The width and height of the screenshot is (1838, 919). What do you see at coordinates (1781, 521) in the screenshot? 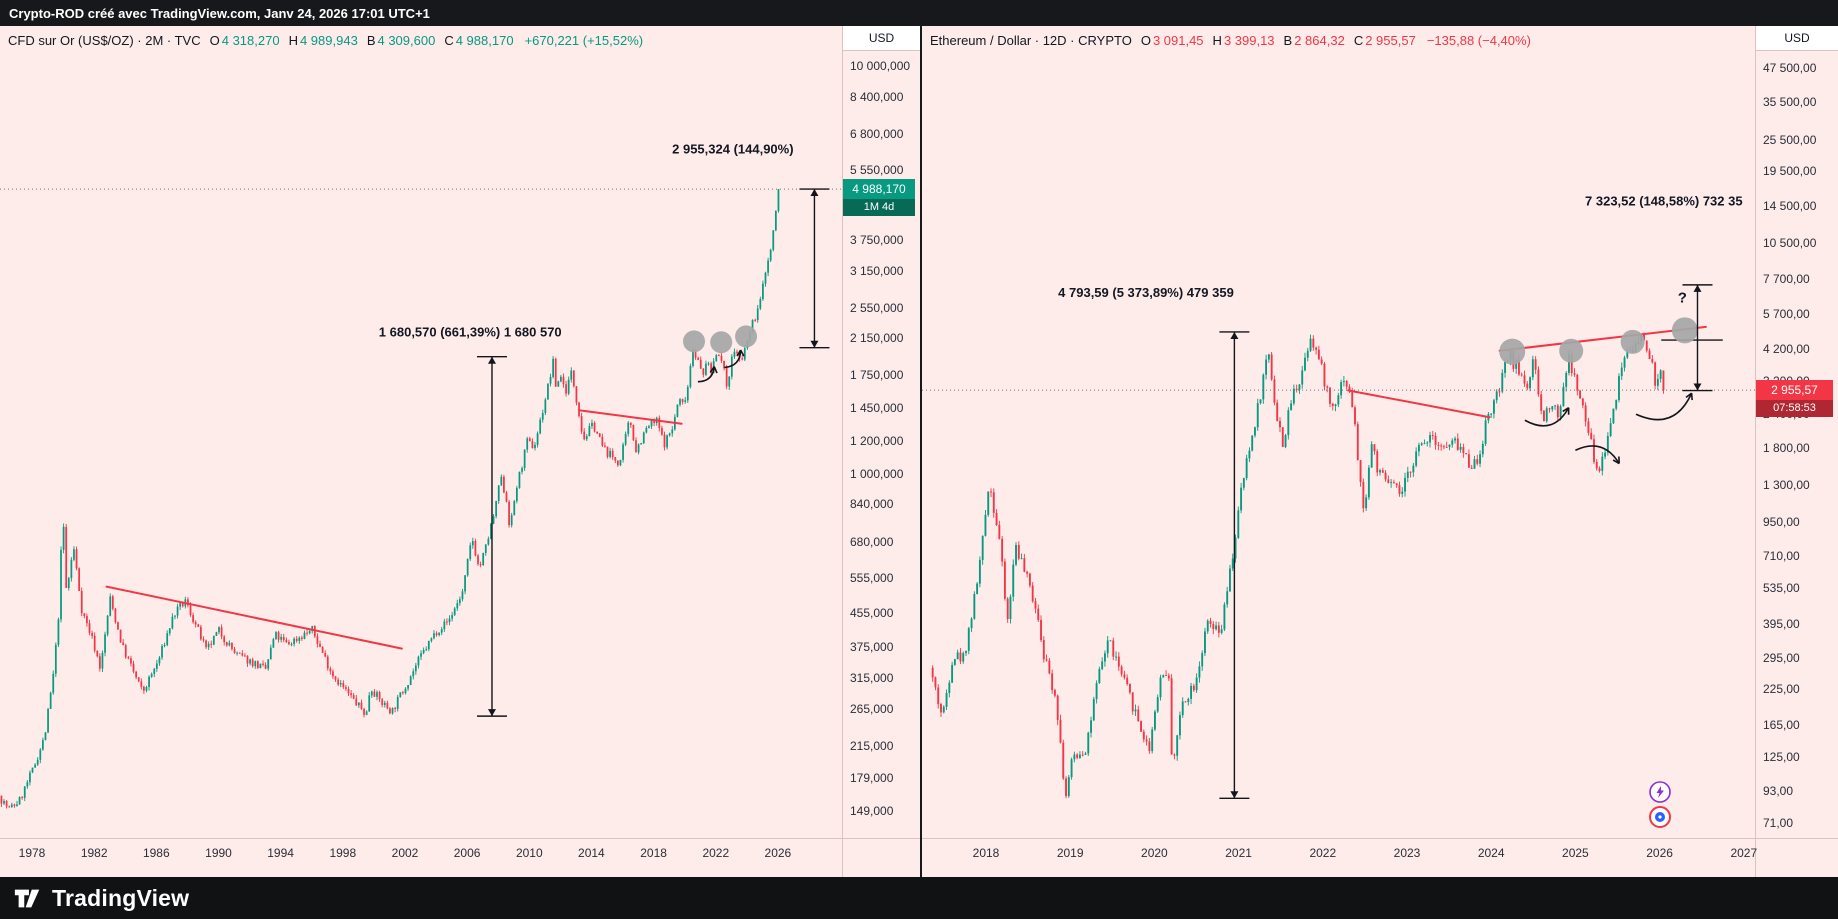
I see `price-tick-label: 950,00` at bounding box center [1781, 521].